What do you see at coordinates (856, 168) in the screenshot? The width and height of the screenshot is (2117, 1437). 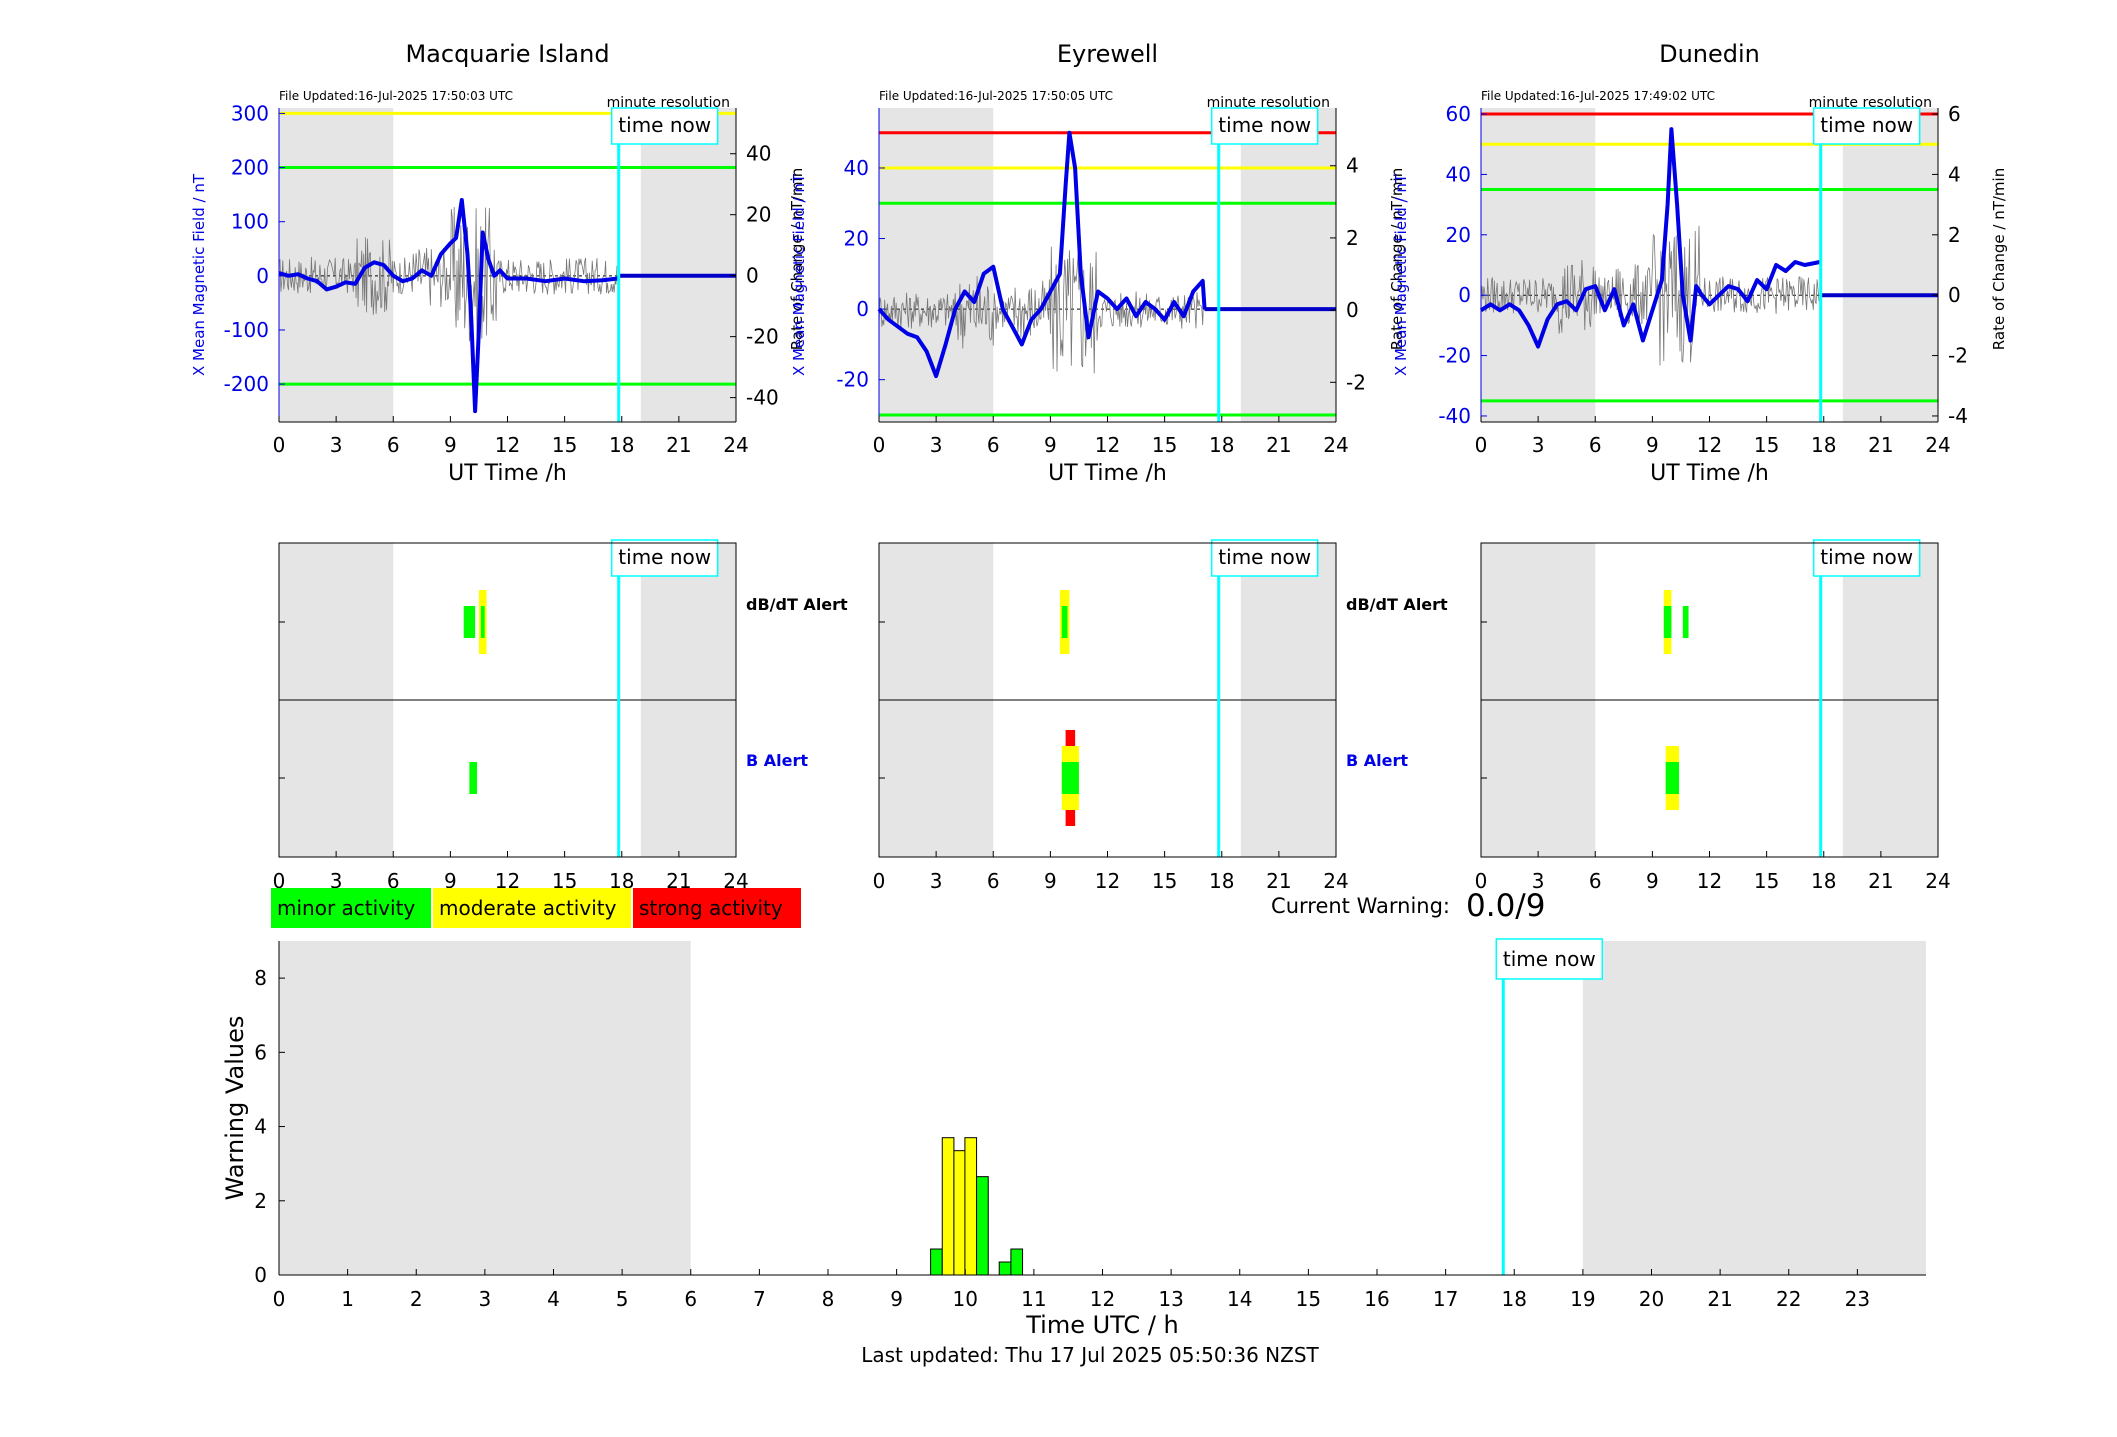 I see `left-tick-label: 40` at bounding box center [856, 168].